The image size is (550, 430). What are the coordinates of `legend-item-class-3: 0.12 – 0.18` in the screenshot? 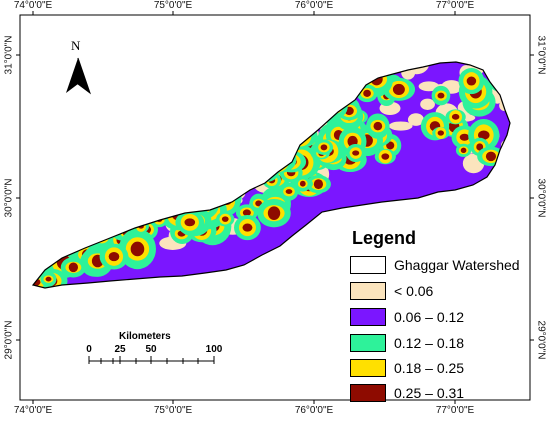 It's located at (407, 343).